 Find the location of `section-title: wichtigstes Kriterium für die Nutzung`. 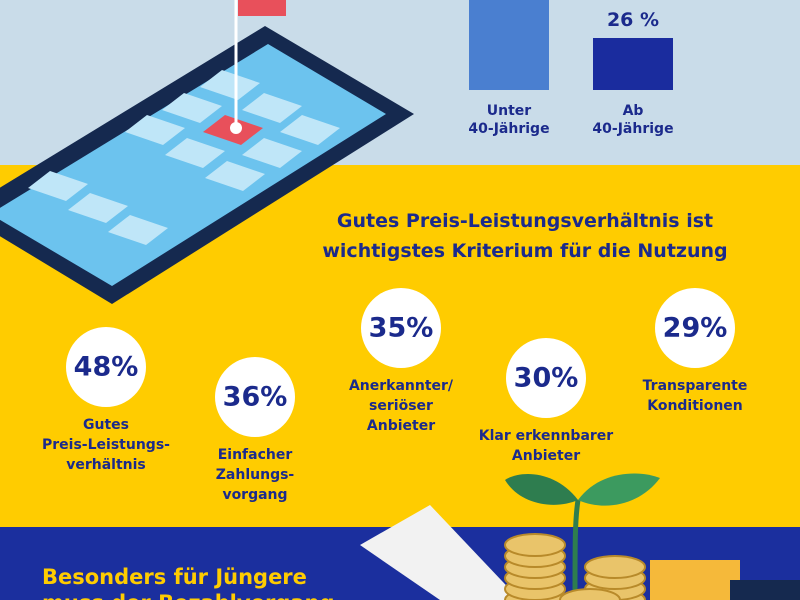

section-title: wichtigstes Kriterium für die Nutzung is located at coordinates (524, 251).